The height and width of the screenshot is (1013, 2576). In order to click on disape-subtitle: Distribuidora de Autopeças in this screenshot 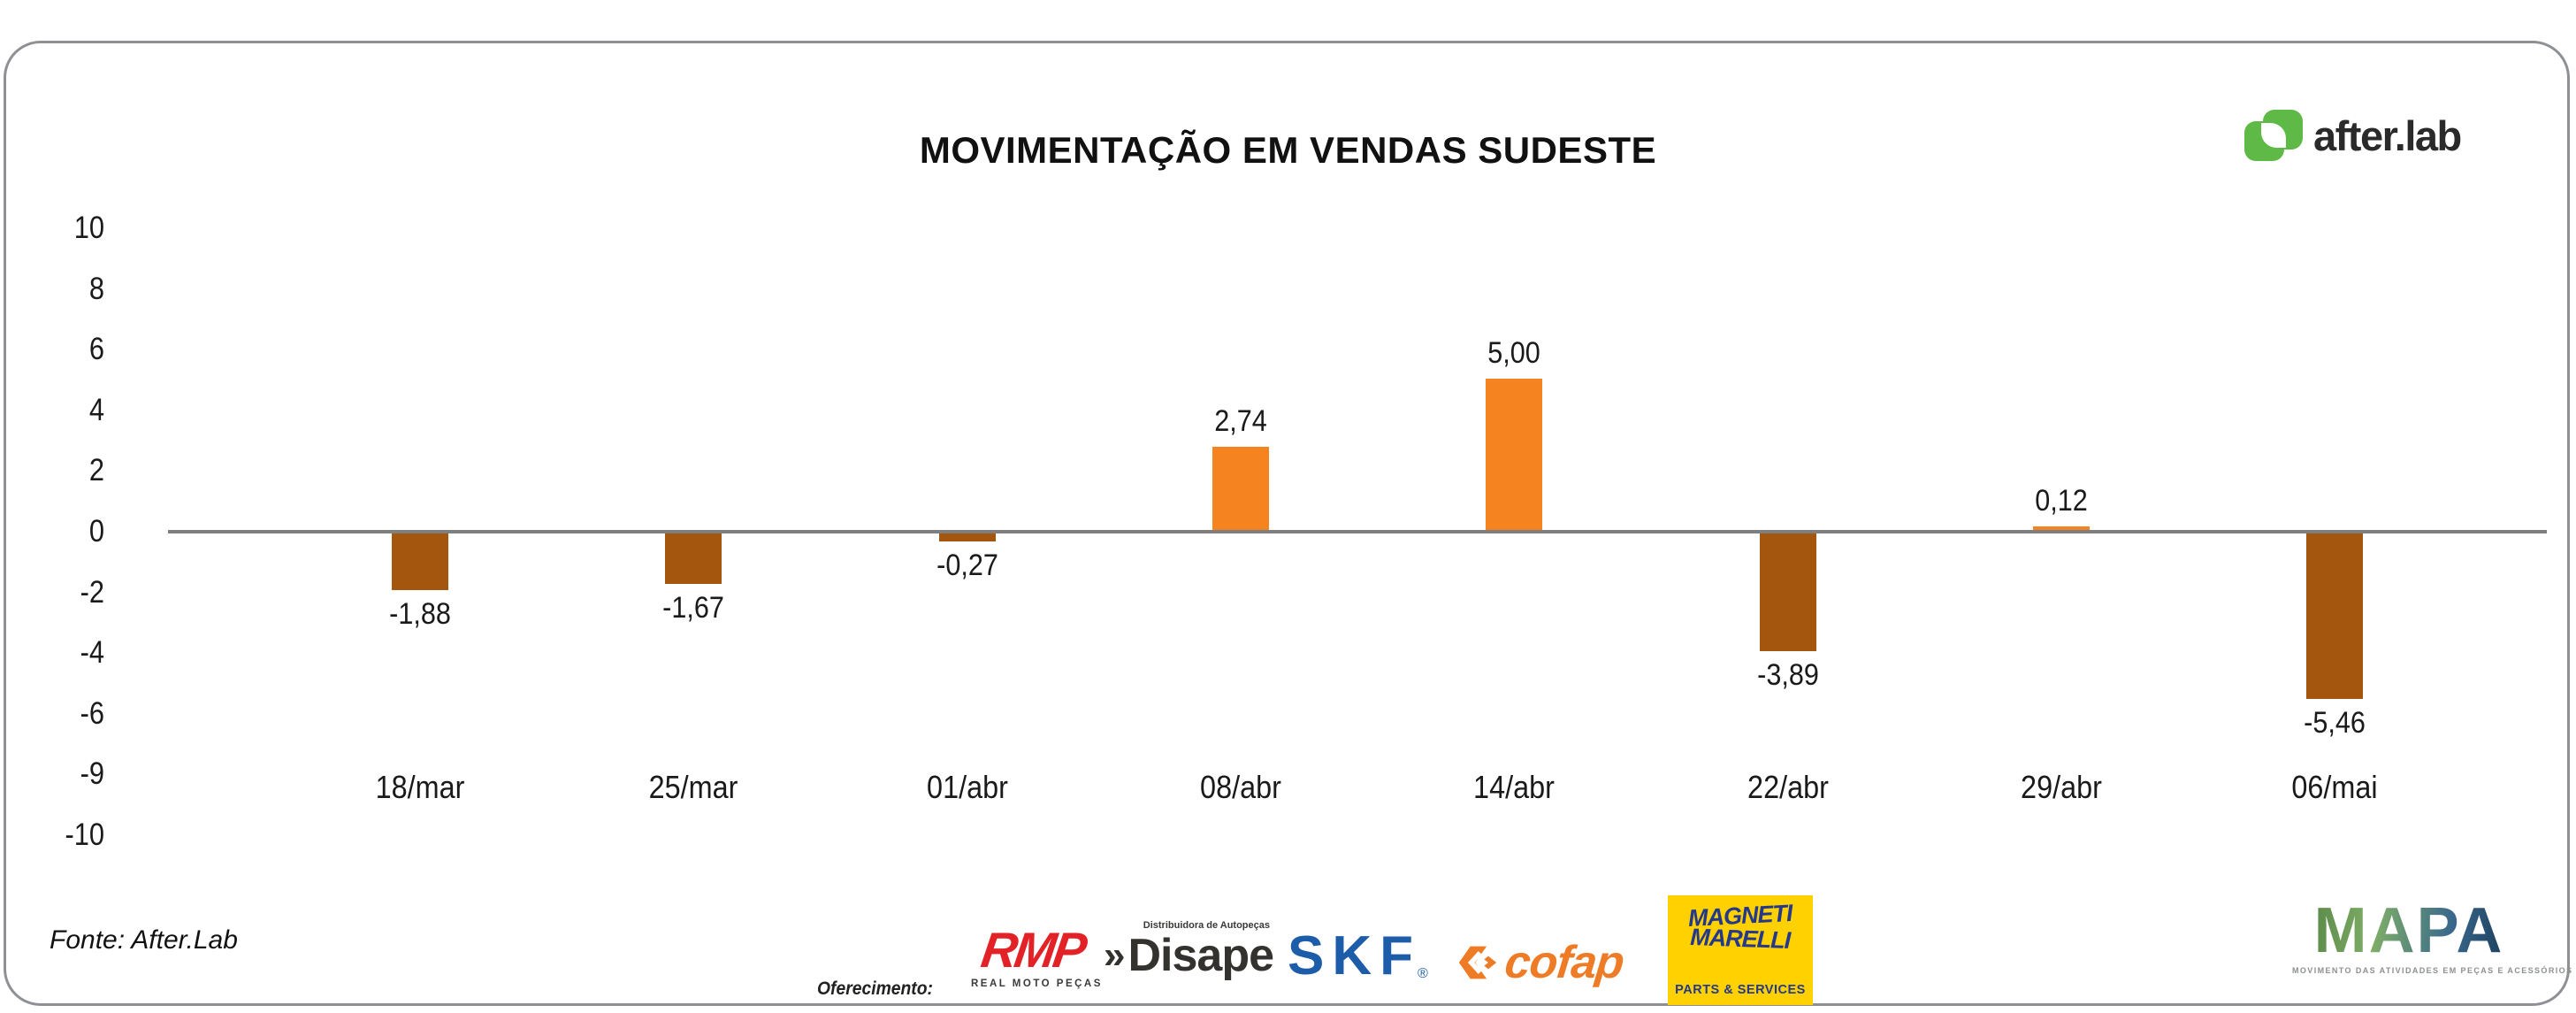, I will do `click(1206, 926)`.